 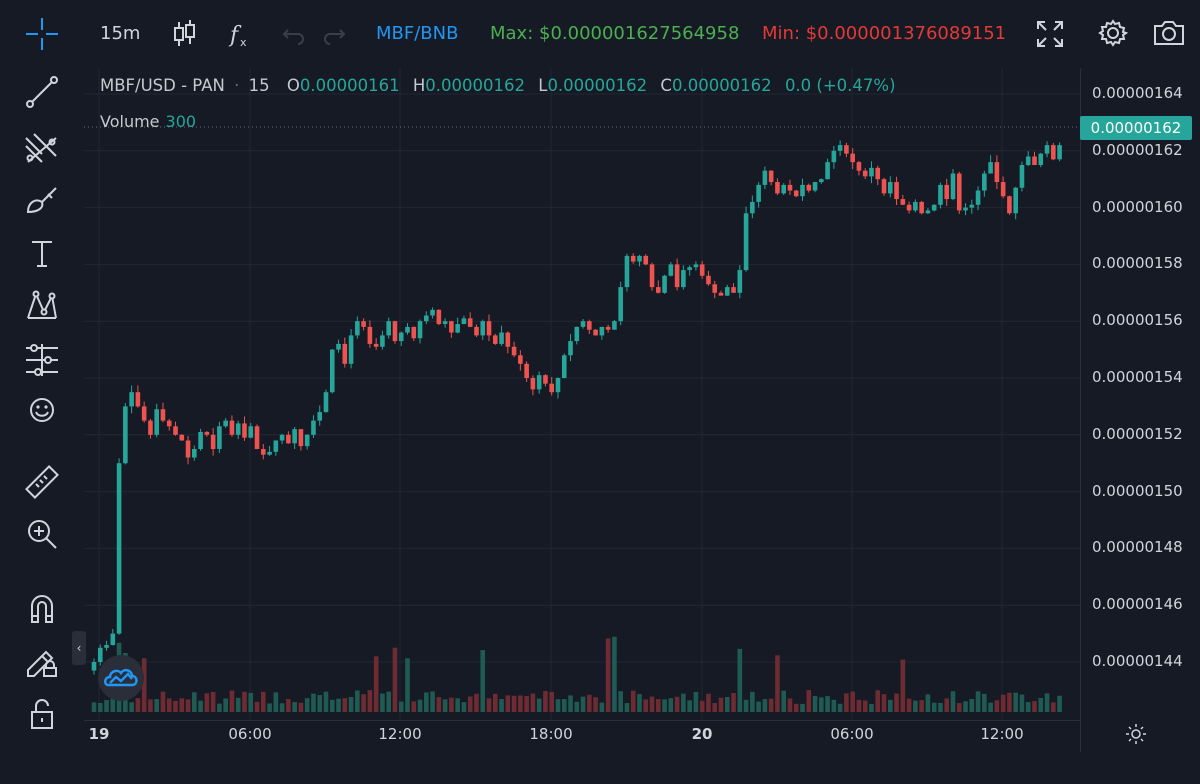 I want to click on emoji-icon, so click(x=42, y=410).